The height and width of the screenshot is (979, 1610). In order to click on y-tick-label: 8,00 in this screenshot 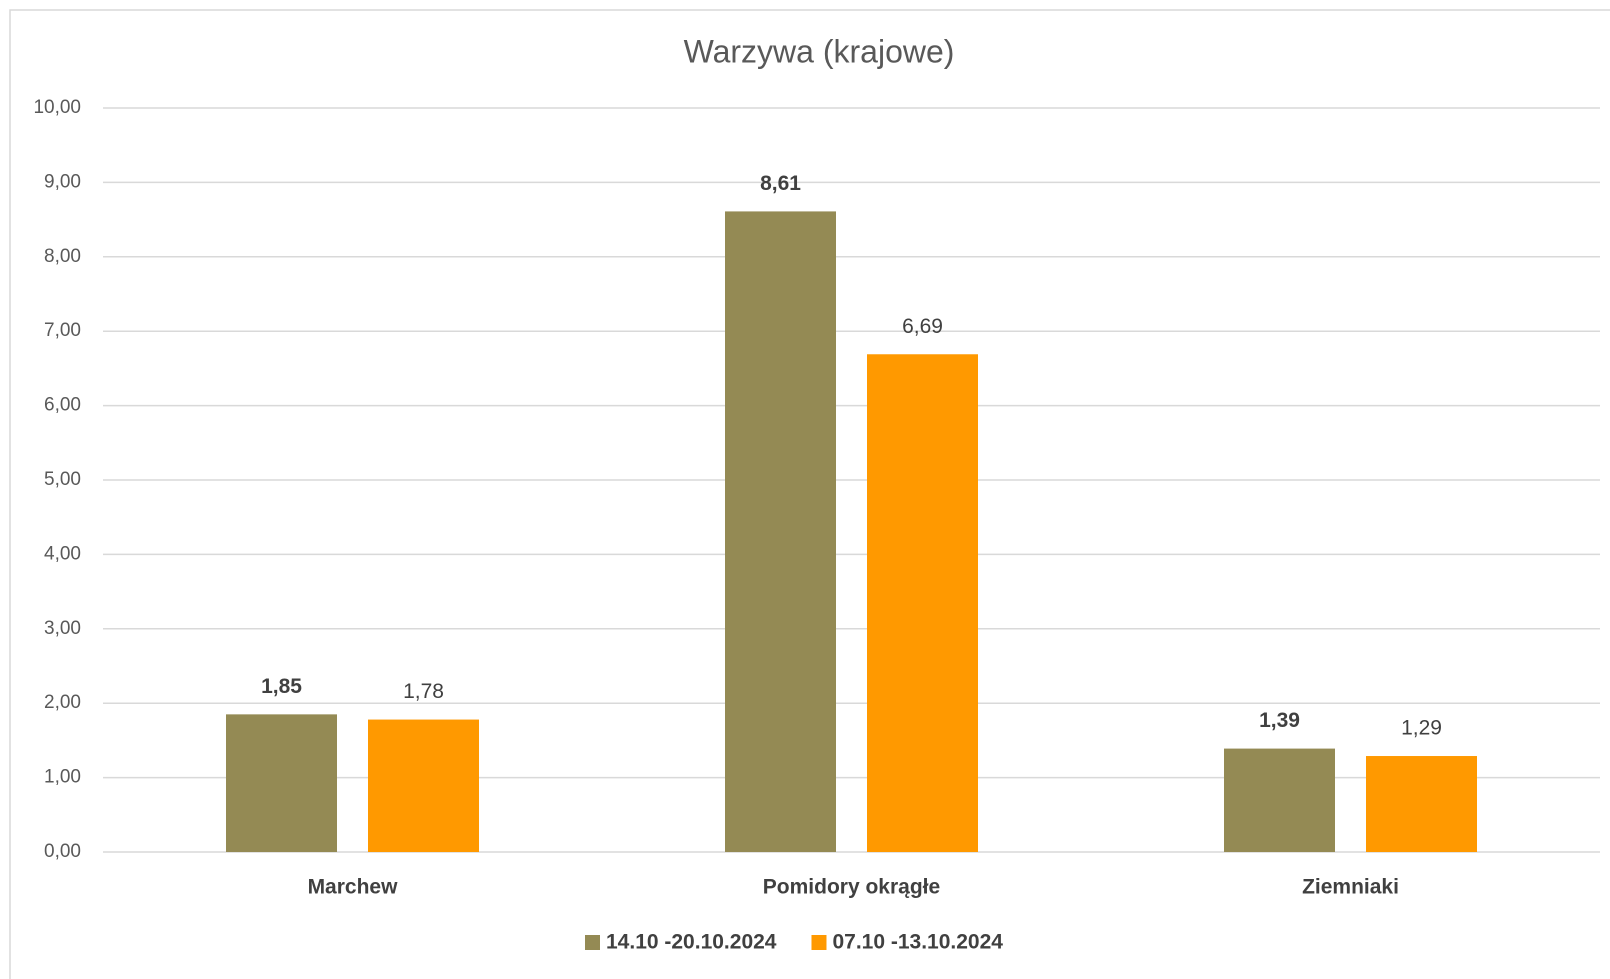, I will do `click(62, 256)`.